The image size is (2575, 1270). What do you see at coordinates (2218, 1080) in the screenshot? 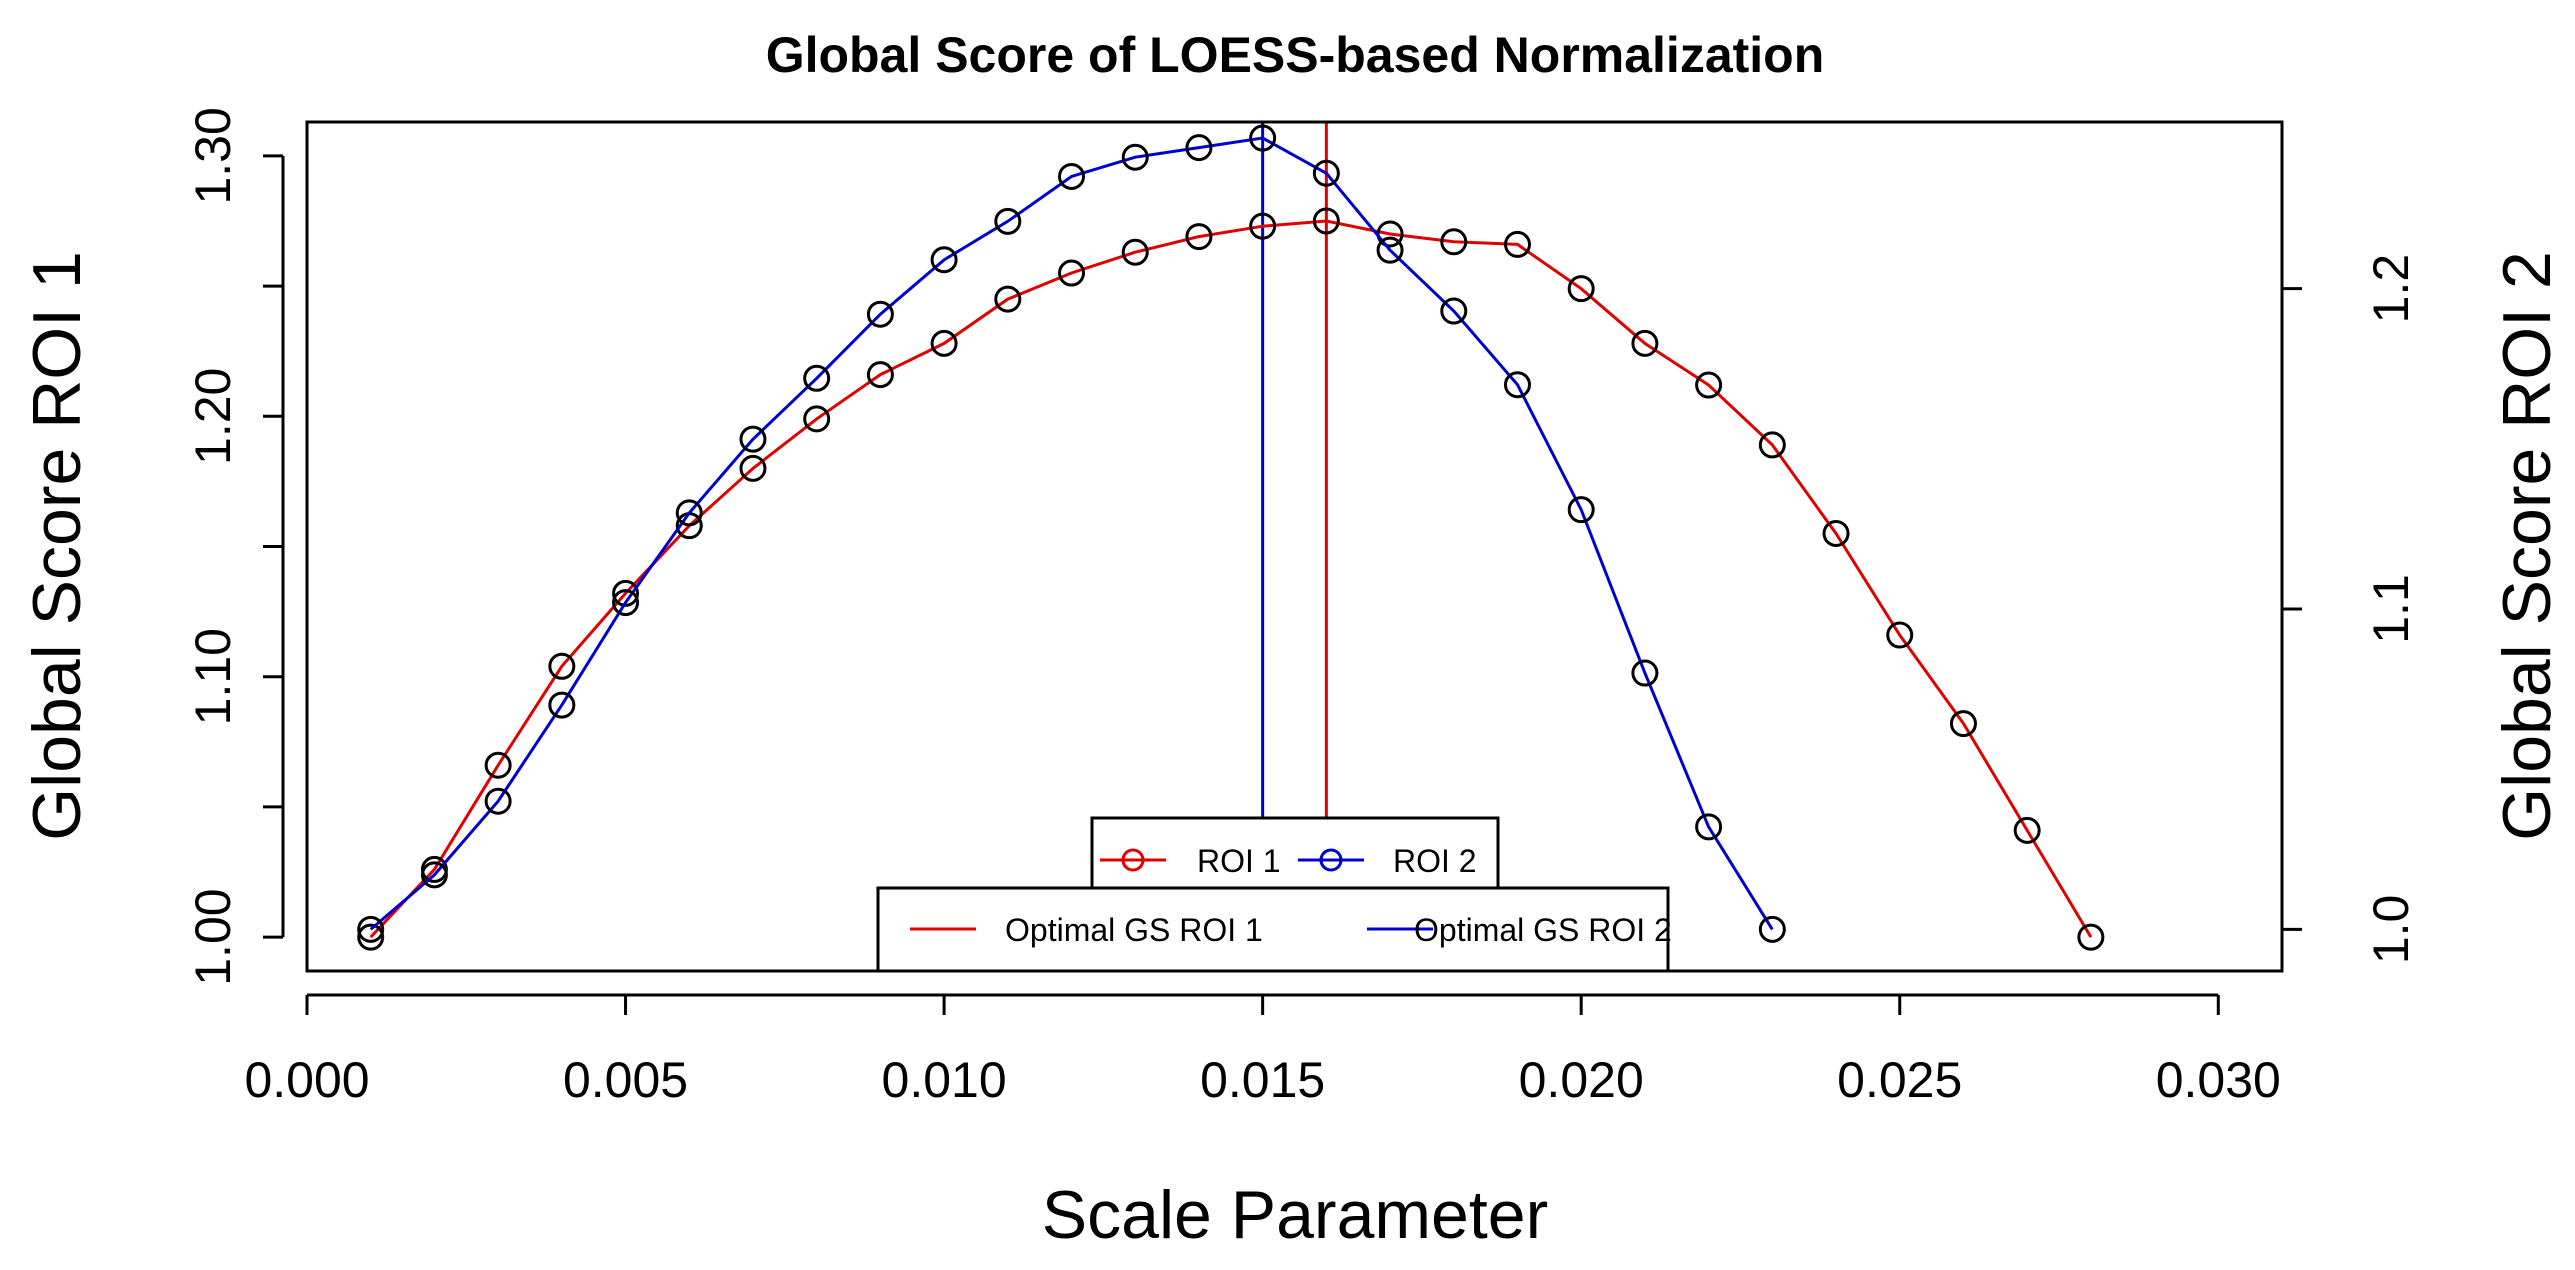
I see `x-tick-label: 0.030` at bounding box center [2218, 1080].